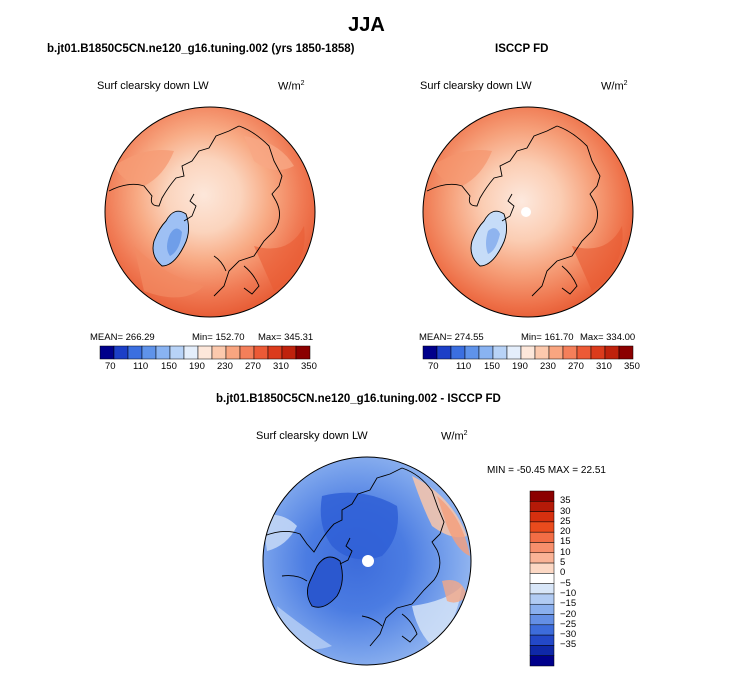 The height and width of the screenshot is (673, 733). I want to click on diff-colorbar, so click(542, 578).